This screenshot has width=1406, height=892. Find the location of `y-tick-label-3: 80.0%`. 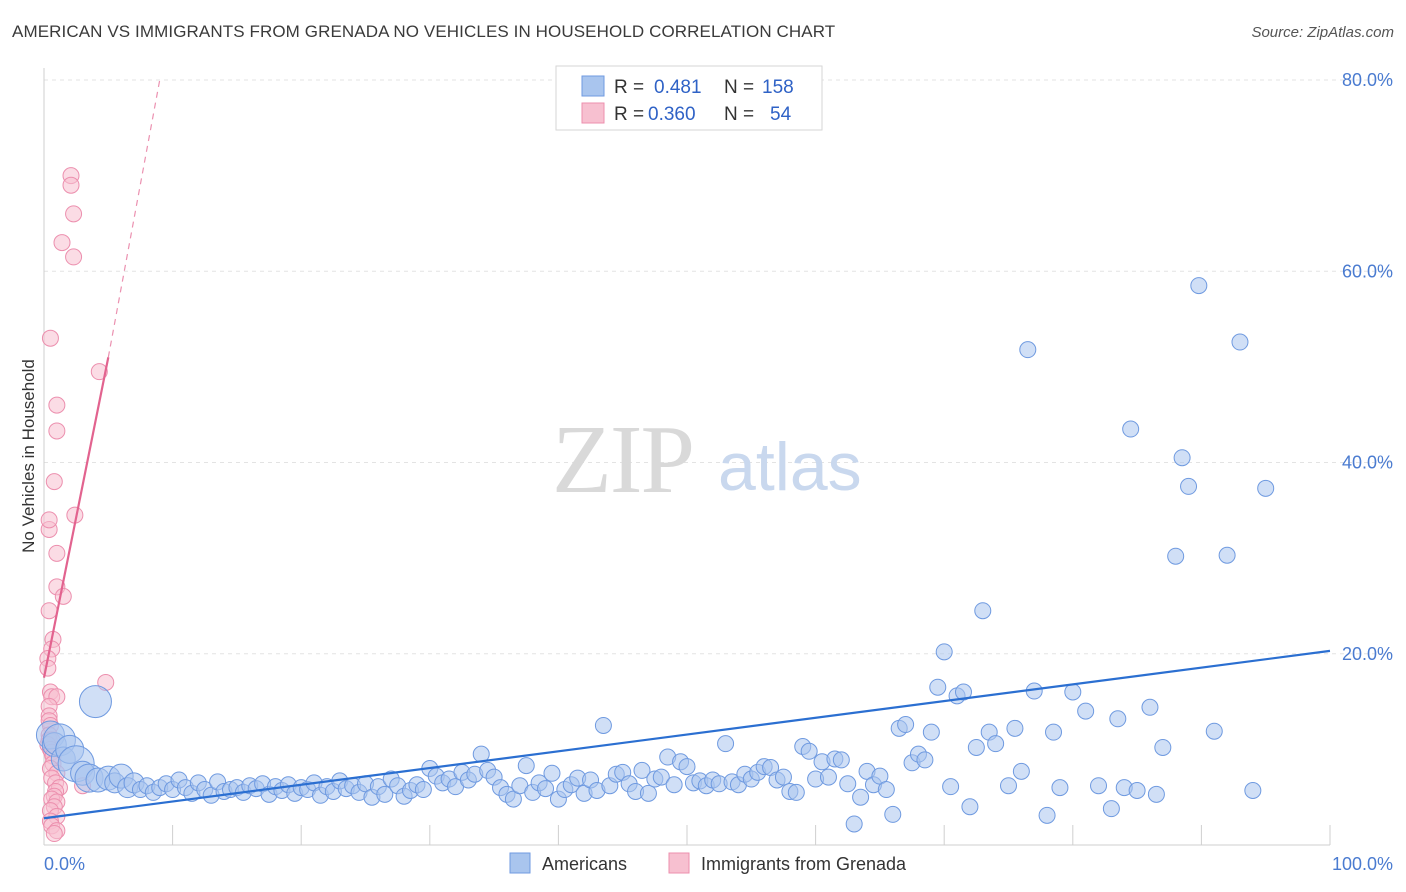

y-tick-label-3: 80.0% is located at coordinates (1367, 80).